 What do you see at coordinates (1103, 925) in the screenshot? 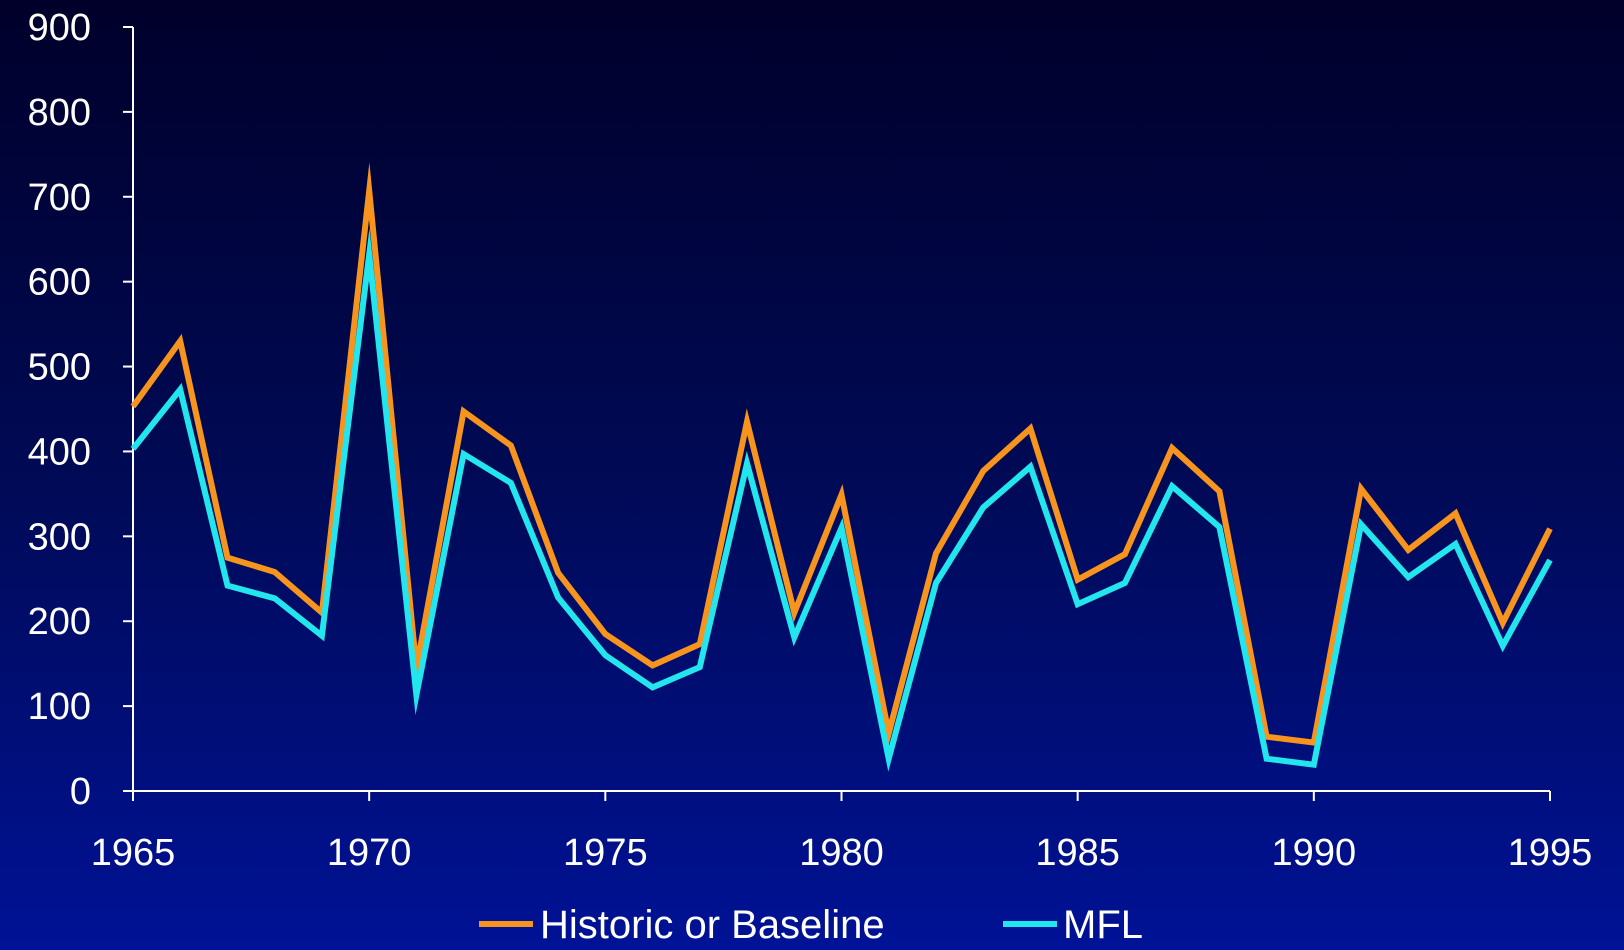
I see `legend-label: MFL` at bounding box center [1103, 925].